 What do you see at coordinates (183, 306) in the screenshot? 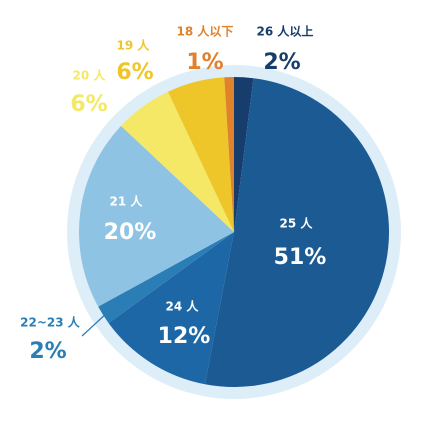
I see `slice-name: 24 人` at bounding box center [183, 306].